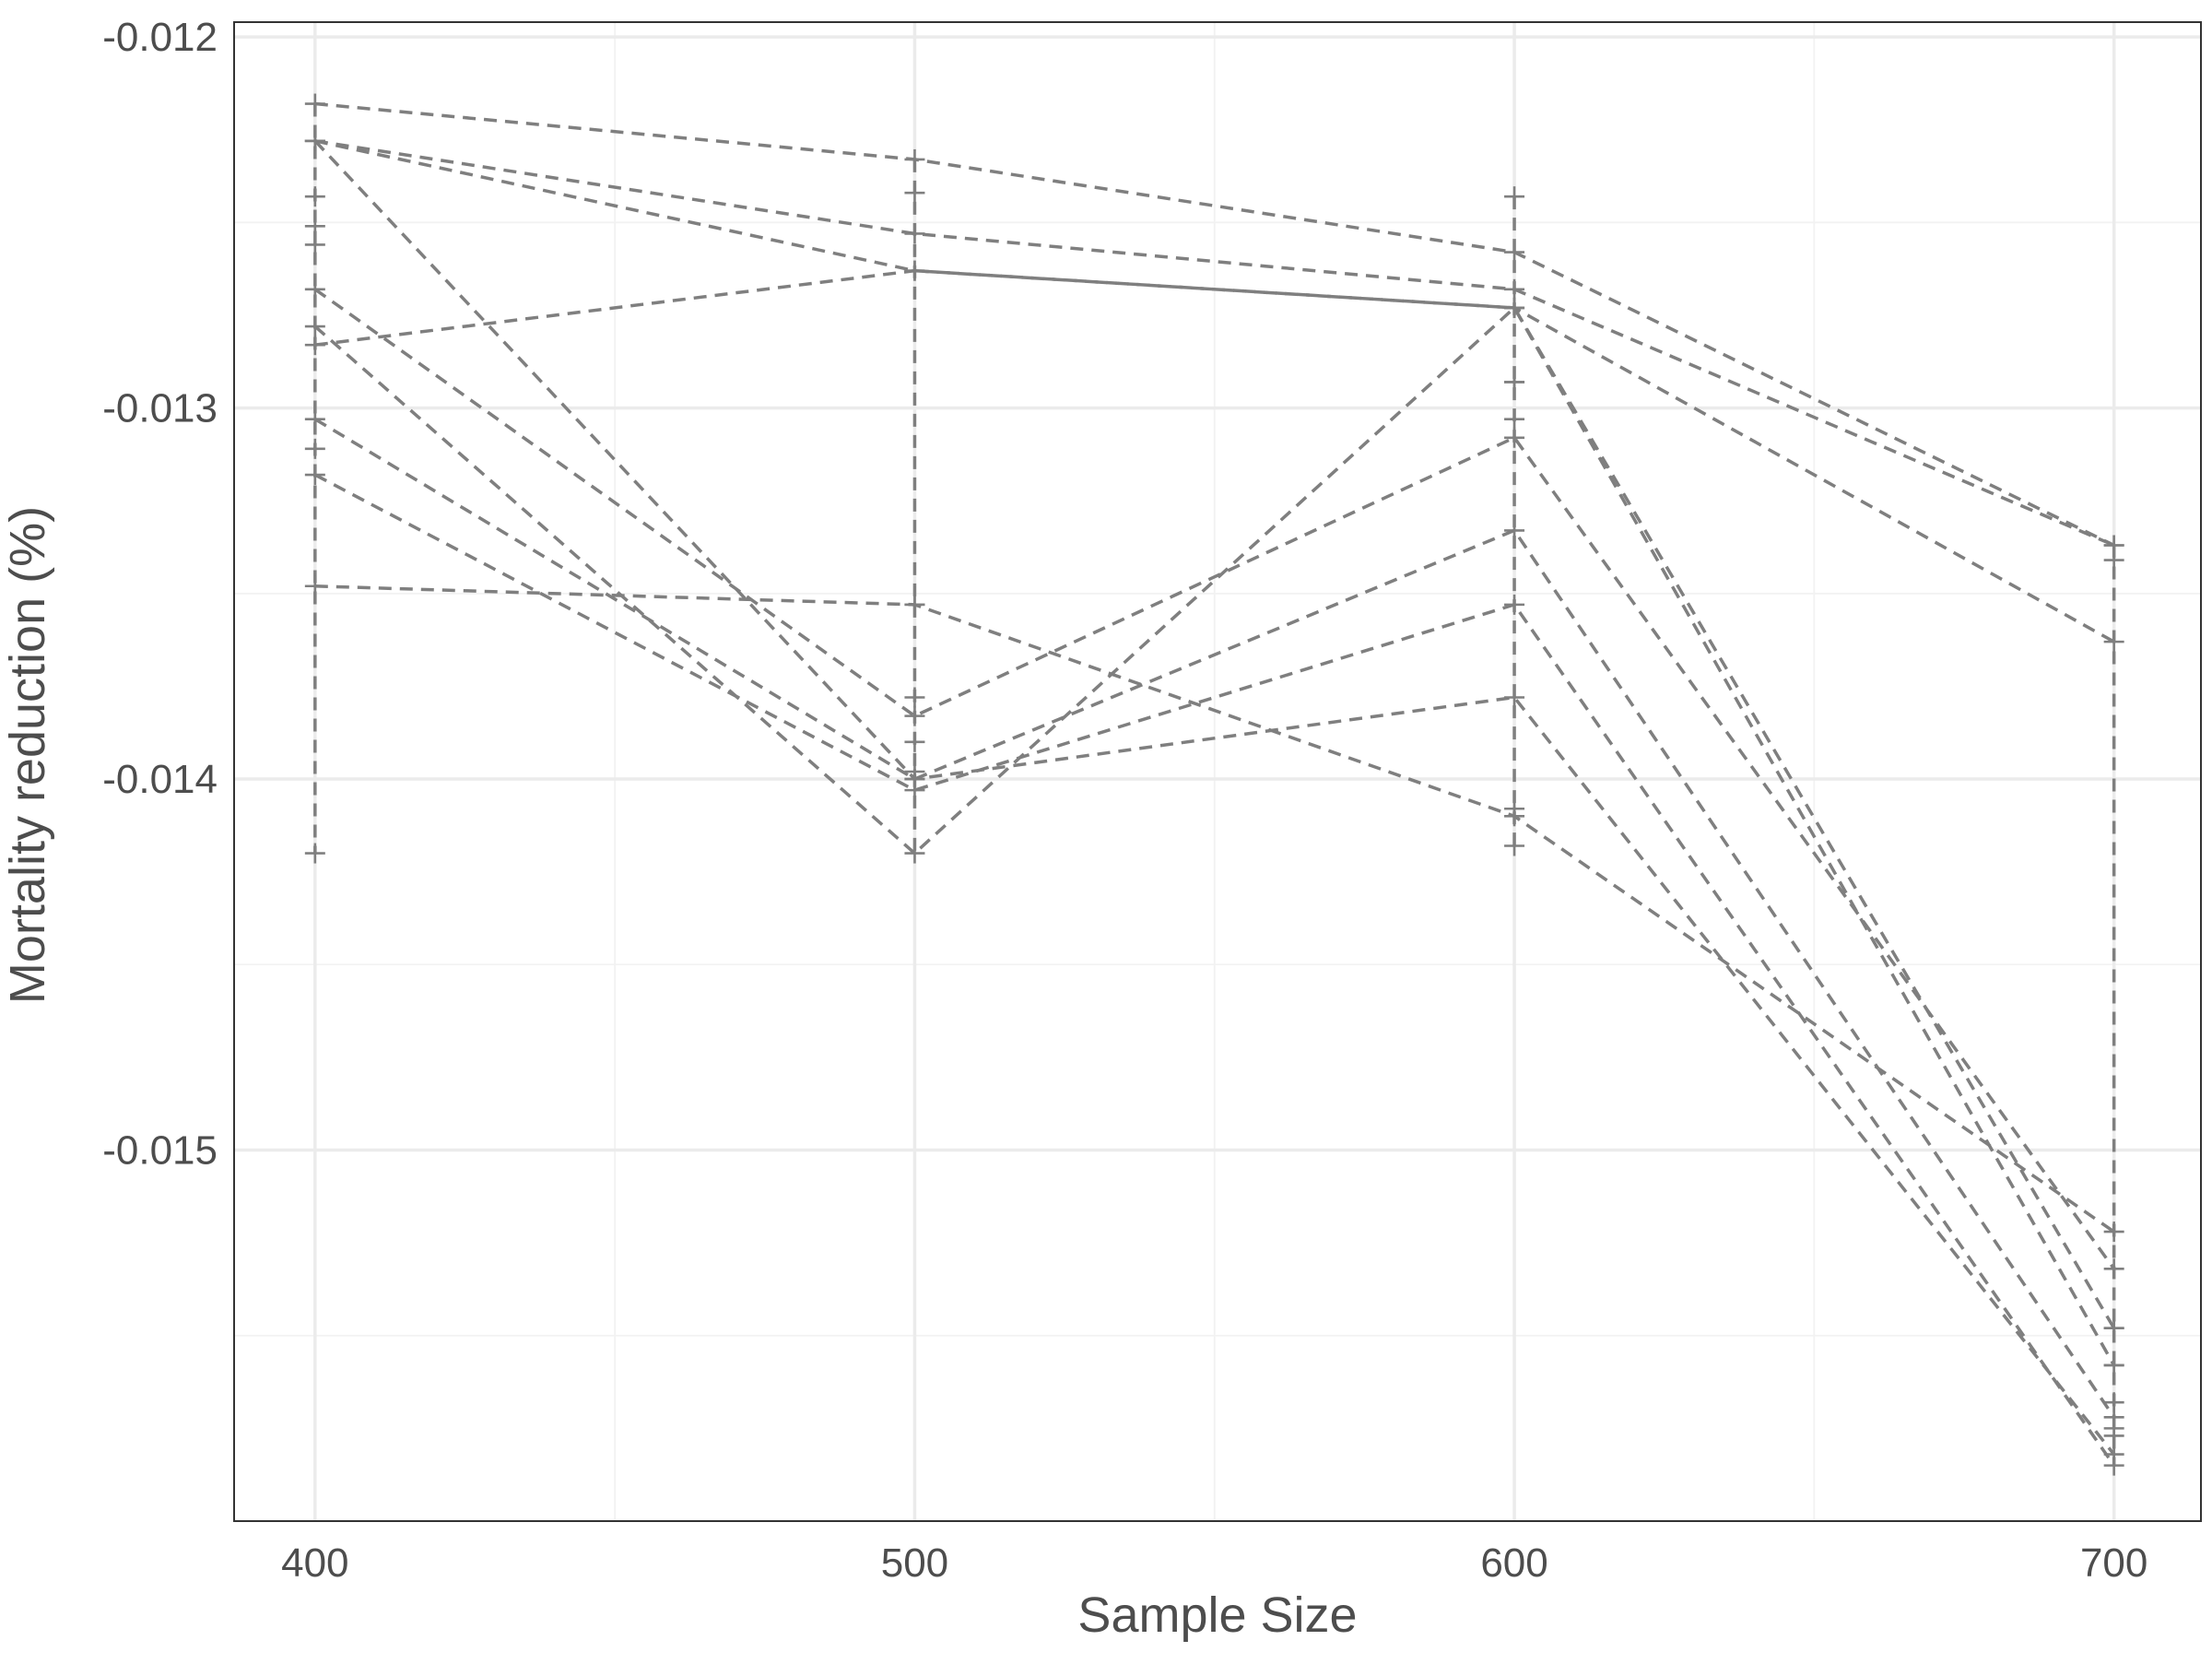 This screenshot has width=2212, height=1664. I want to click on x-tick-label: 600, so click(1513, 1563).